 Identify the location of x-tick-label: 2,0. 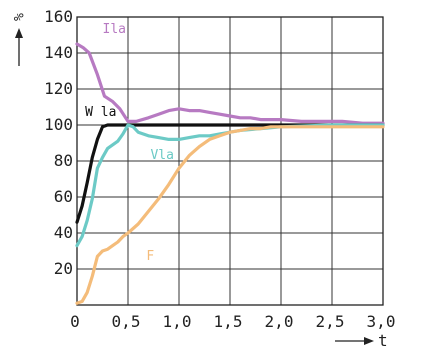
(279, 321).